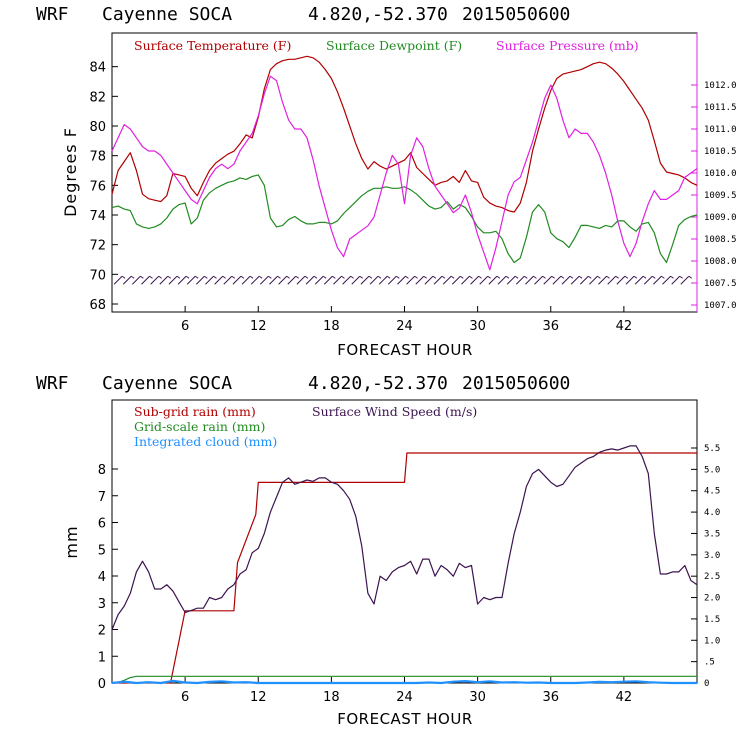 This screenshot has width=740, height=740. What do you see at coordinates (624, 326) in the screenshot?
I see `top-x-tick-label: 42` at bounding box center [624, 326].